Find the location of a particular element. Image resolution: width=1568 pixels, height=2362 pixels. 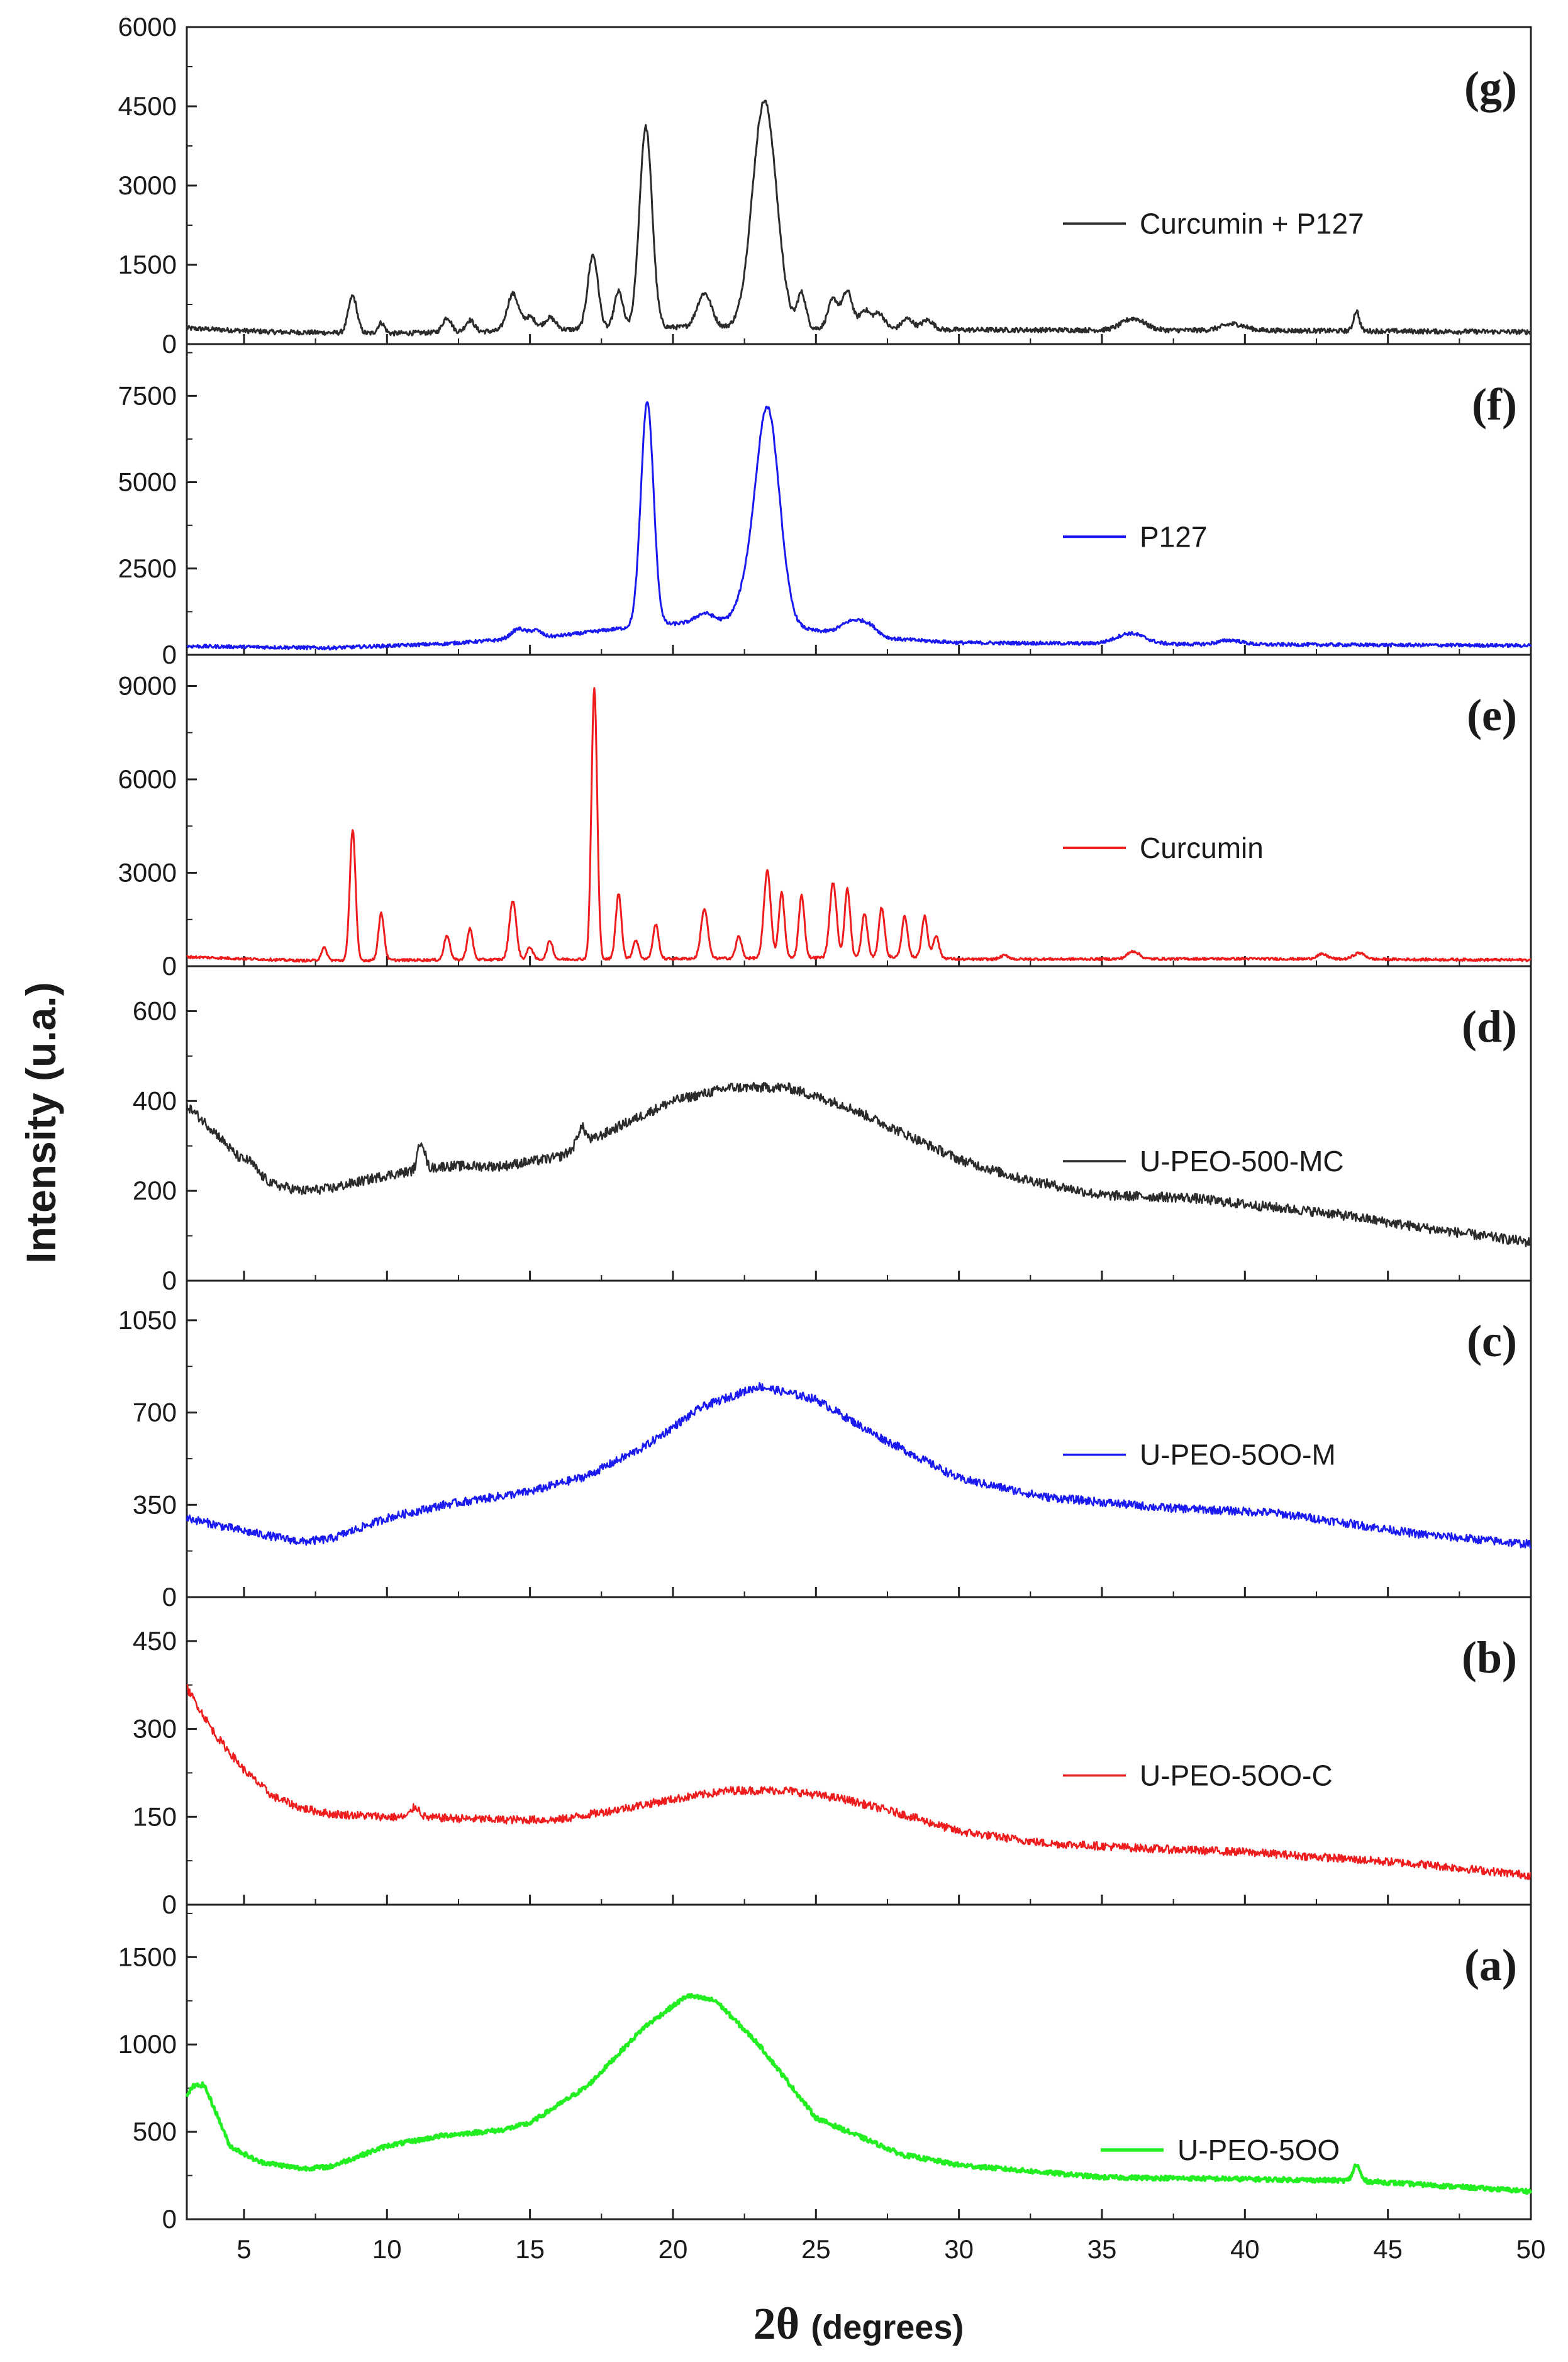

series-line-c is located at coordinates (859, 1465).